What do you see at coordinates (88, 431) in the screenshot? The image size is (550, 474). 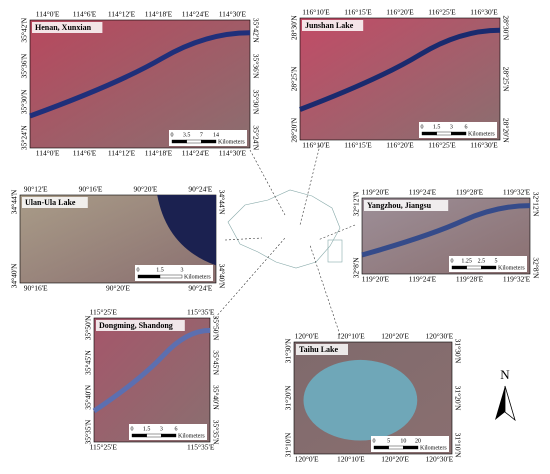 I see `left-tick-label: 35°35'N` at bounding box center [88, 431].